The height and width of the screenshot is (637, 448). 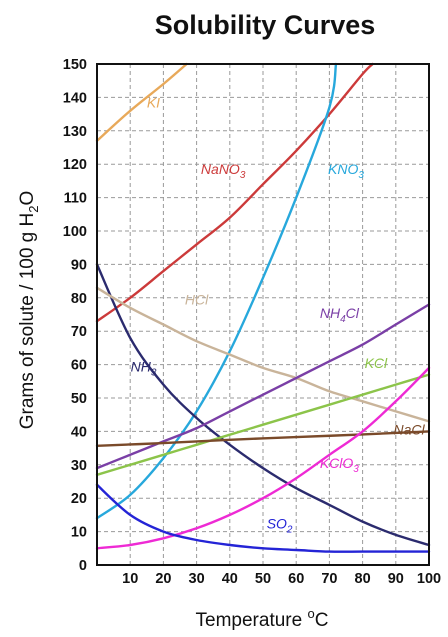 What do you see at coordinates (27, 198) in the screenshot?
I see `y-axis-label-rest: O` at bounding box center [27, 198].